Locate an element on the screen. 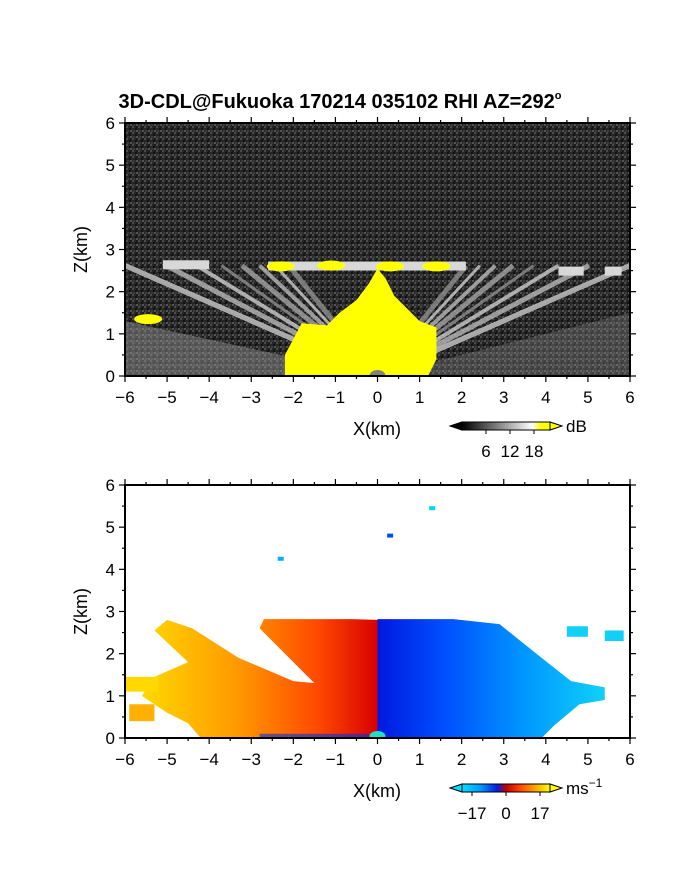 Image resolution: width=680 pixels, height=880 pixels. colorbar-tick-label: 6 is located at coordinates (485, 451).